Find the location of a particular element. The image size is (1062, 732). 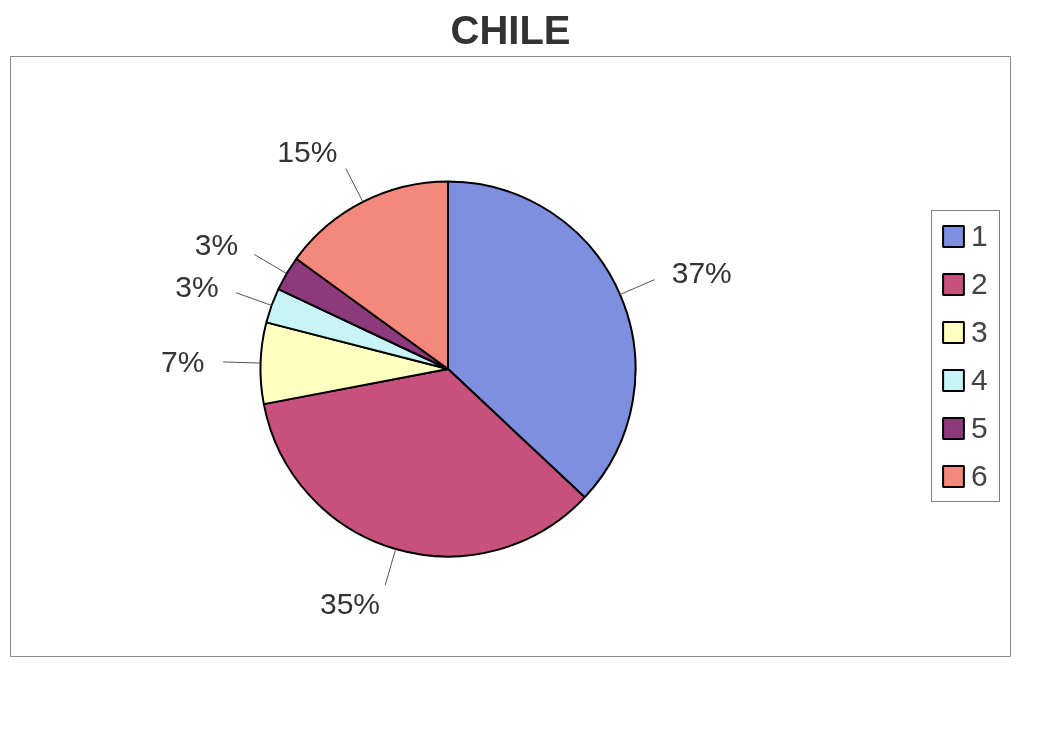

data-label: 37% is located at coordinates (701, 272).